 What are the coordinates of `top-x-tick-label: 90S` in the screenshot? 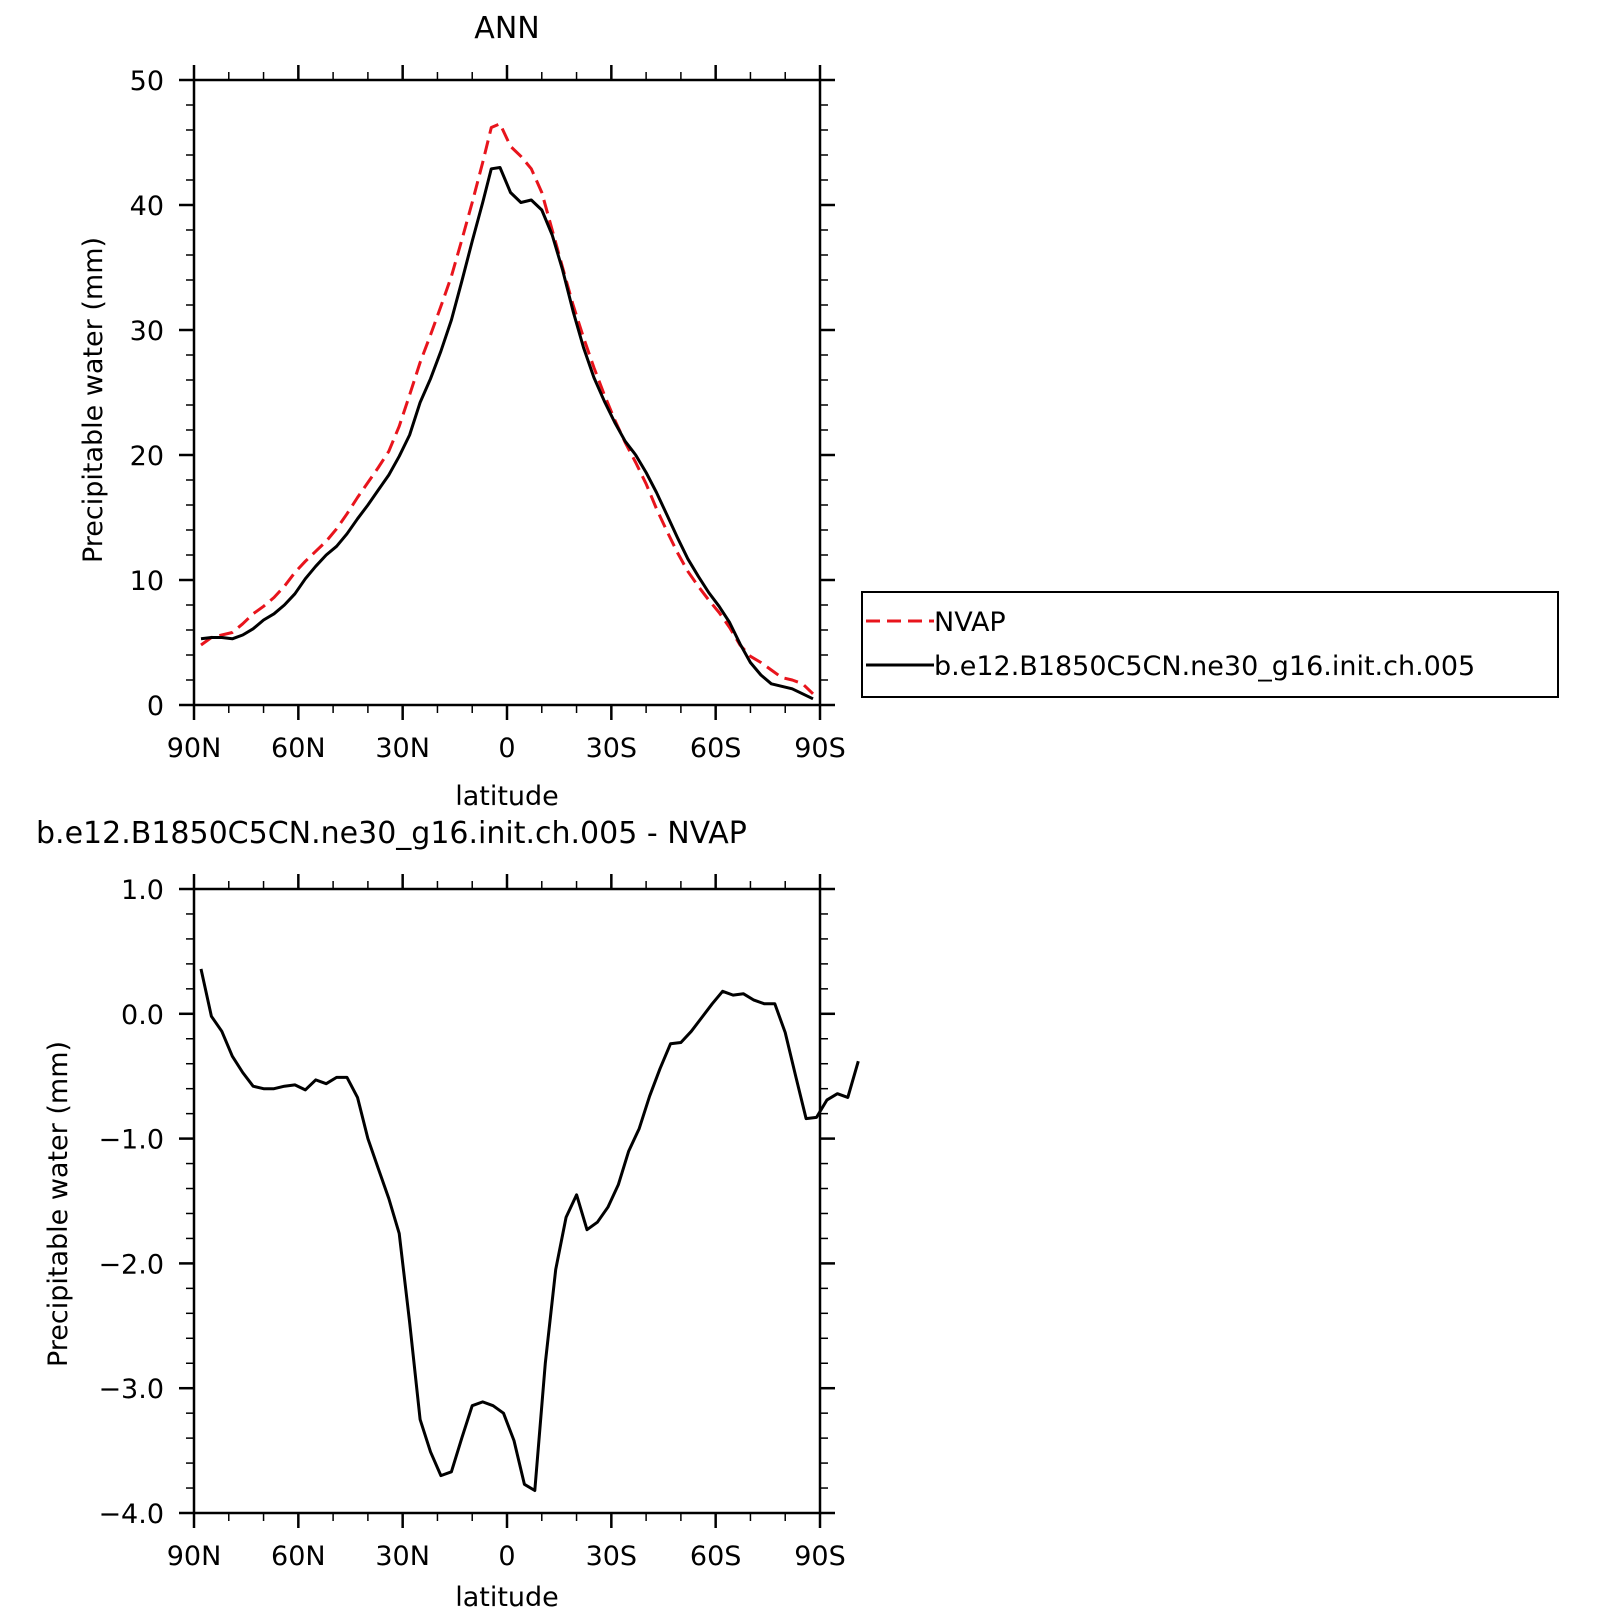 It's located at (820, 748).